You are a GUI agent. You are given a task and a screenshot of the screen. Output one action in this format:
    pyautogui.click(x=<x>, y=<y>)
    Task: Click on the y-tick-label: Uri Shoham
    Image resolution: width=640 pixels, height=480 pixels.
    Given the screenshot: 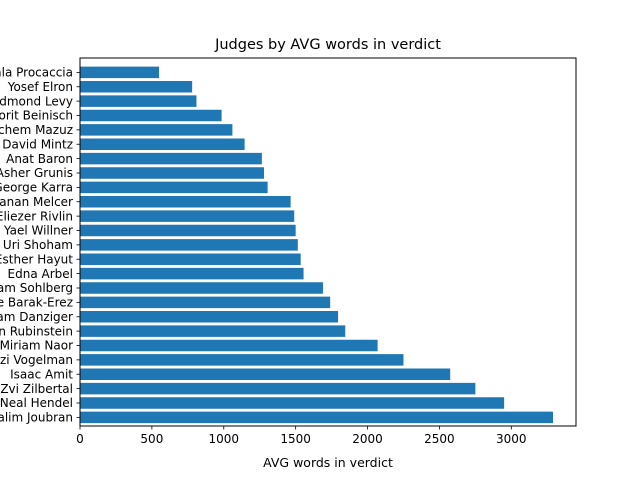 What is the action you would take?
    pyautogui.click(x=38, y=245)
    